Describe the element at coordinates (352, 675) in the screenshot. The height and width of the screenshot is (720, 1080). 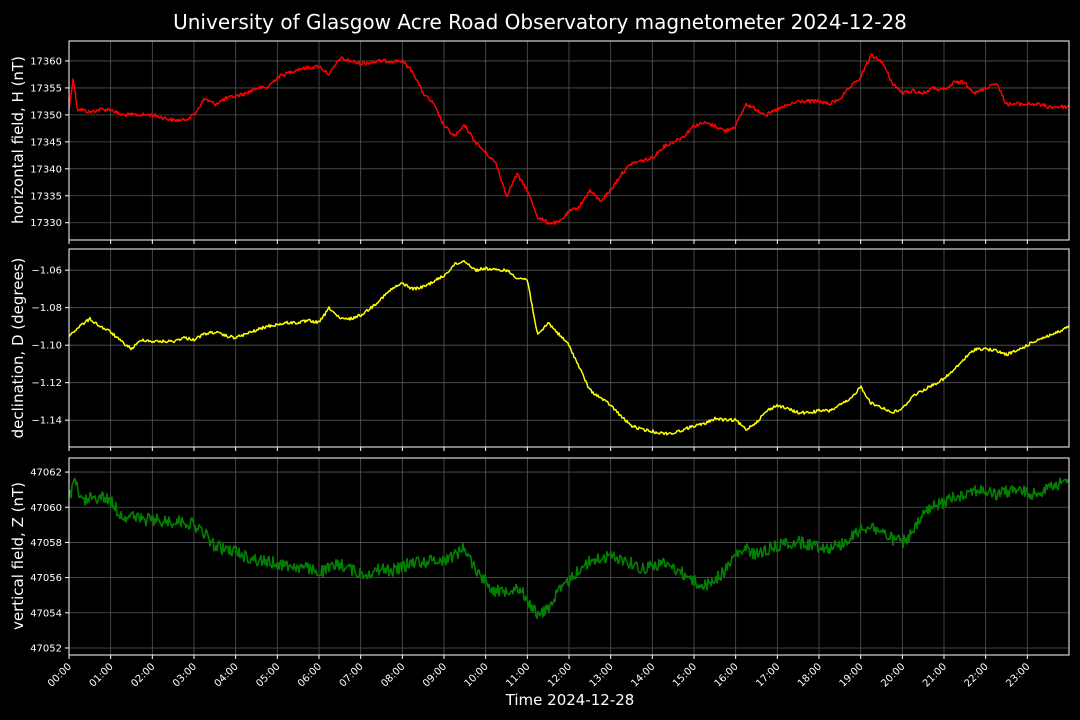
I see `x-tick-label: 07:00` at that location.